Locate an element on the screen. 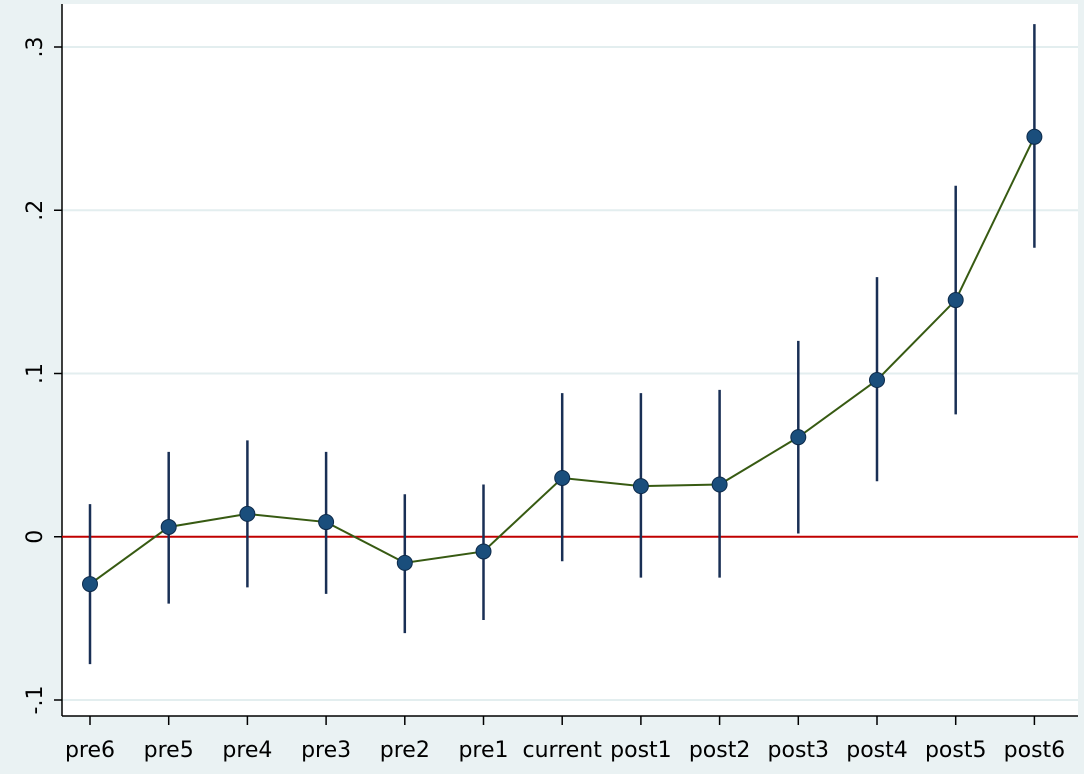 Image resolution: width=1084 pixels, height=774 pixels. y-tick-label: .1 is located at coordinates (35, 373).